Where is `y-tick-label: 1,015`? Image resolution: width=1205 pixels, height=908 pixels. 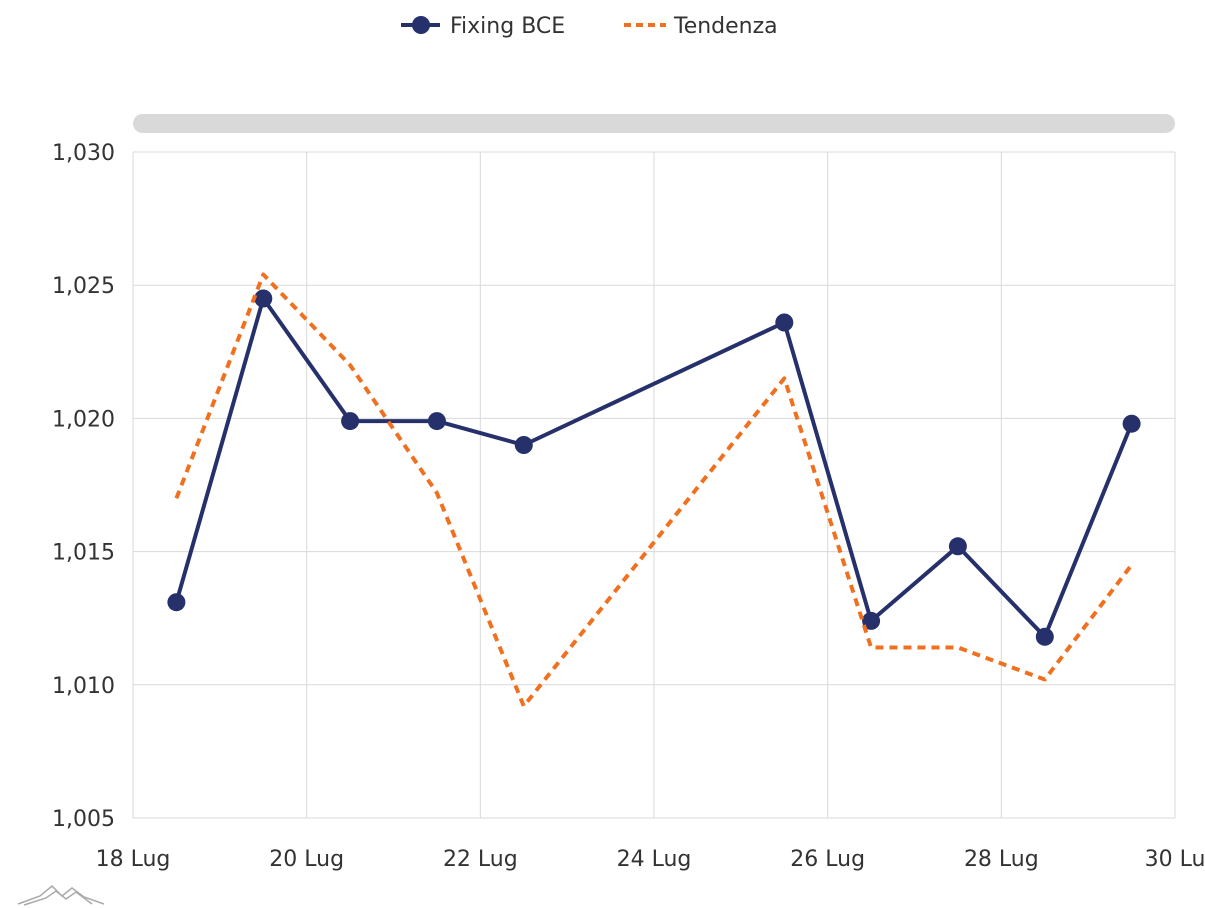
y-tick-label: 1,015 is located at coordinates (83, 553).